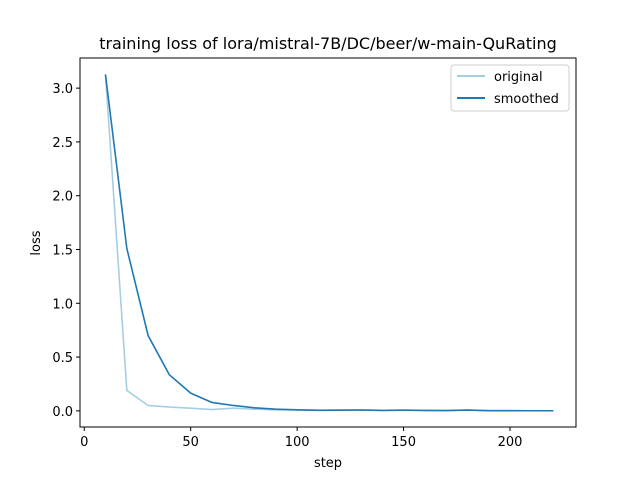 Image resolution: width=640 pixels, height=480 pixels. What do you see at coordinates (328, 463) in the screenshot?
I see `x-axis-label: step` at bounding box center [328, 463].